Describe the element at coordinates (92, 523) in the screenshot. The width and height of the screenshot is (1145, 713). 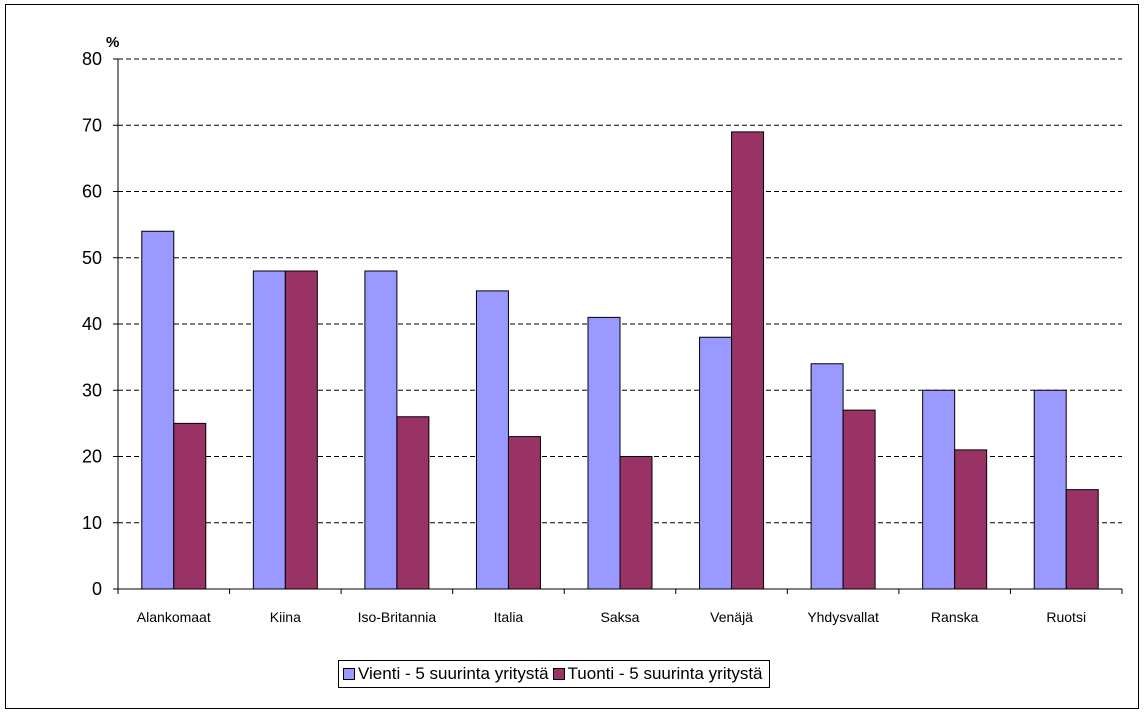
I see `y-tick-label: 10` at that location.